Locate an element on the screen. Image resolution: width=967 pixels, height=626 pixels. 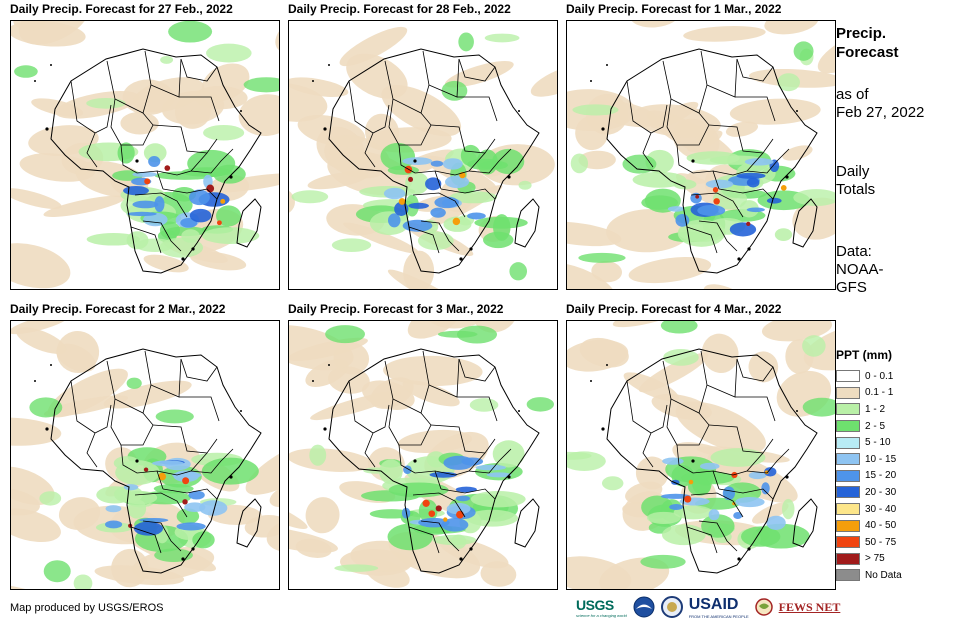
legend-item: 0.1 - 1 is located at coordinates (896, 393).